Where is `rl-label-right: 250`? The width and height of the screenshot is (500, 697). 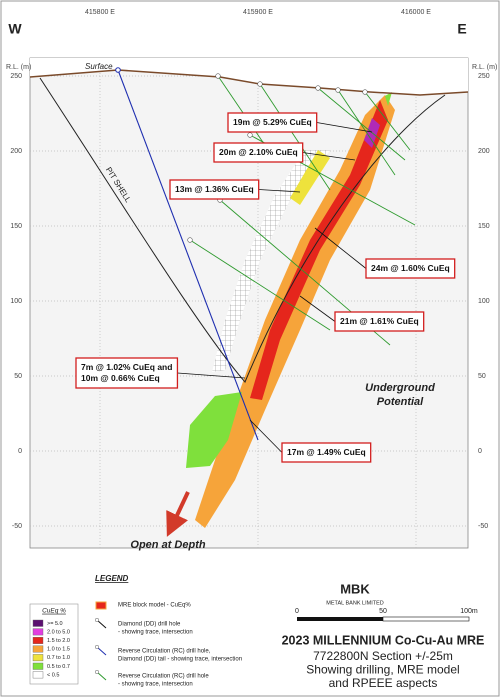
rl-label-right: 250 is located at coordinates (484, 76).